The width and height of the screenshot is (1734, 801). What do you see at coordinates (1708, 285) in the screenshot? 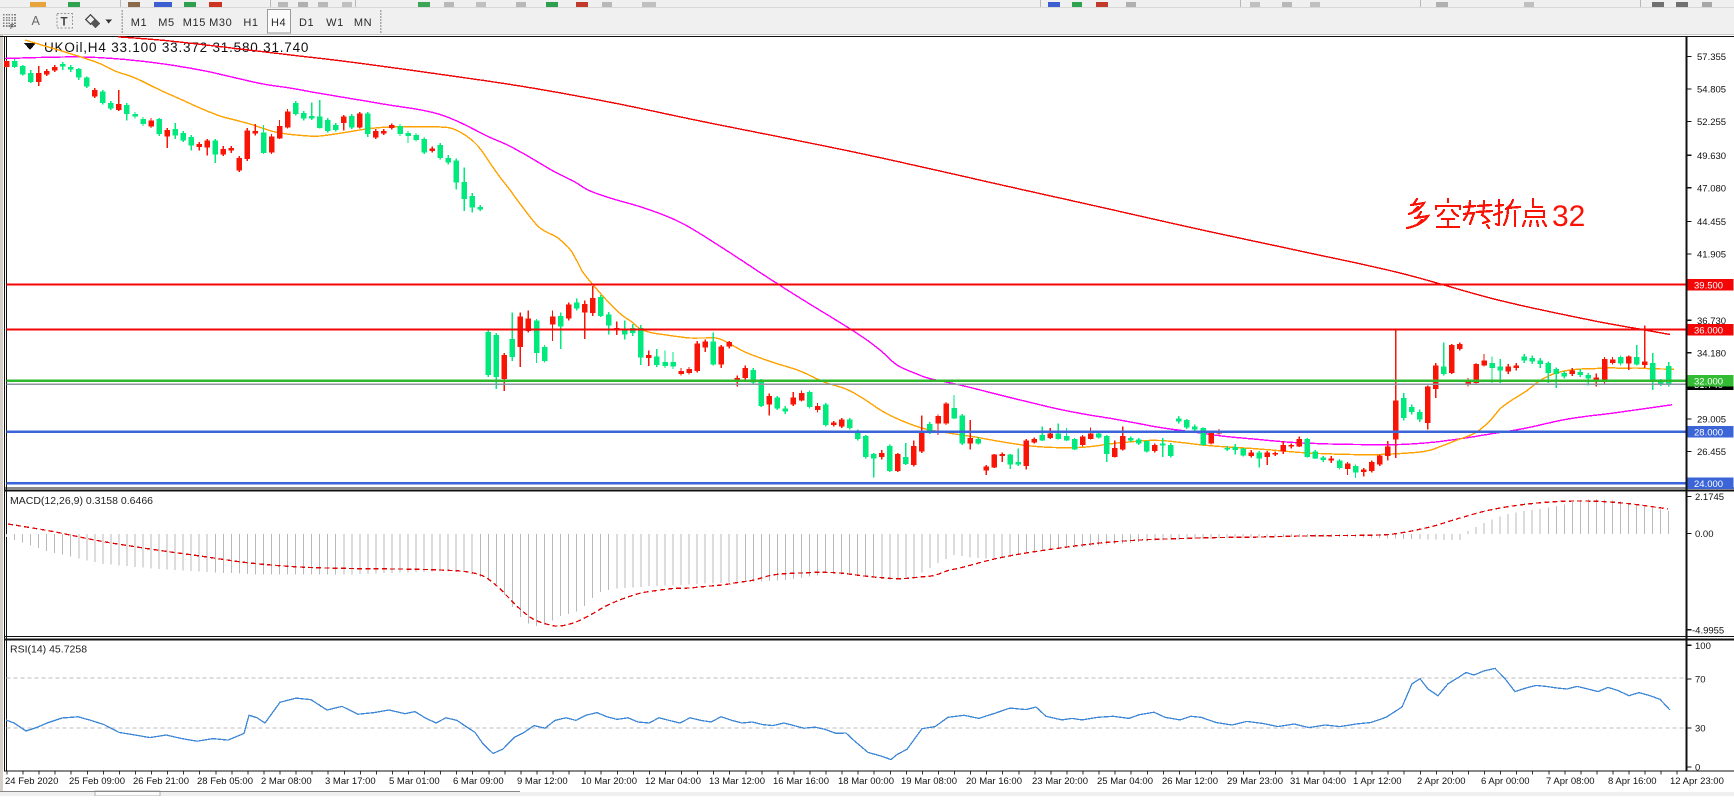
I see `svg-text: 39.500` at bounding box center [1708, 285].